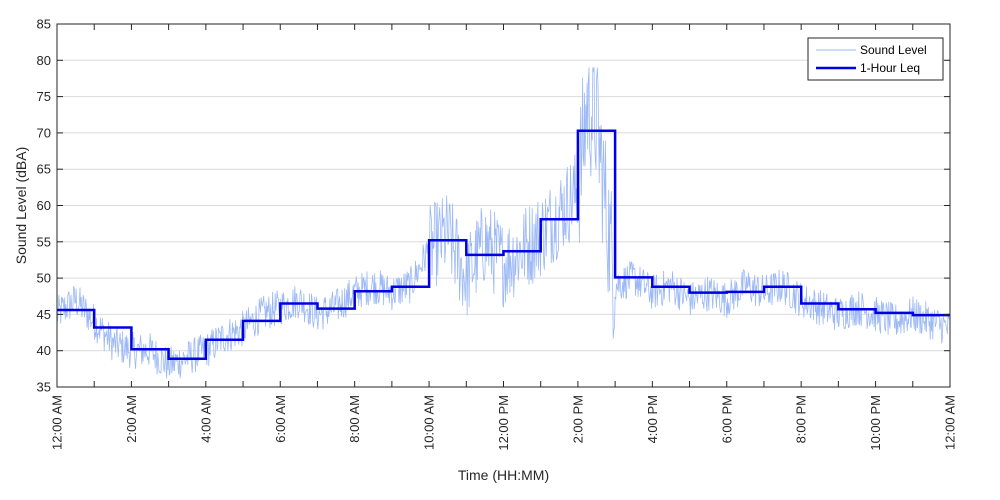  Describe the element at coordinates (44, 60) in the screenshot. I see `y-tick-label: 80` at that location.